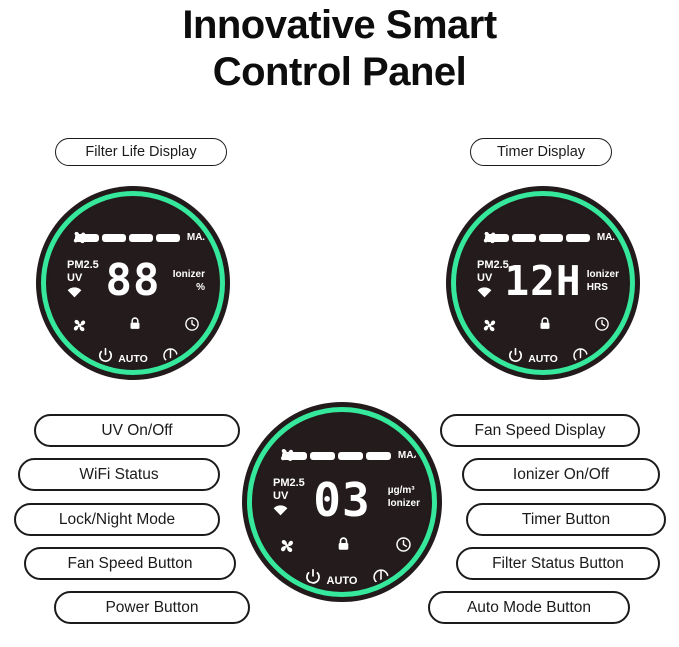 The height and width of the screenshot is (647, 679). I want to click on callout-label: Fan Speed Button, so click(130, 563).